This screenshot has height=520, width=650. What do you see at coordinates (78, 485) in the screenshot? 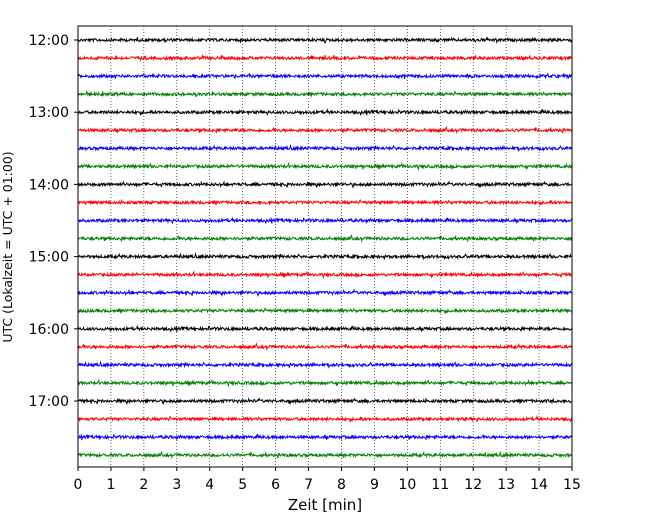
I see `x-tick-label-0: 0` at bounding box center [78, 485].